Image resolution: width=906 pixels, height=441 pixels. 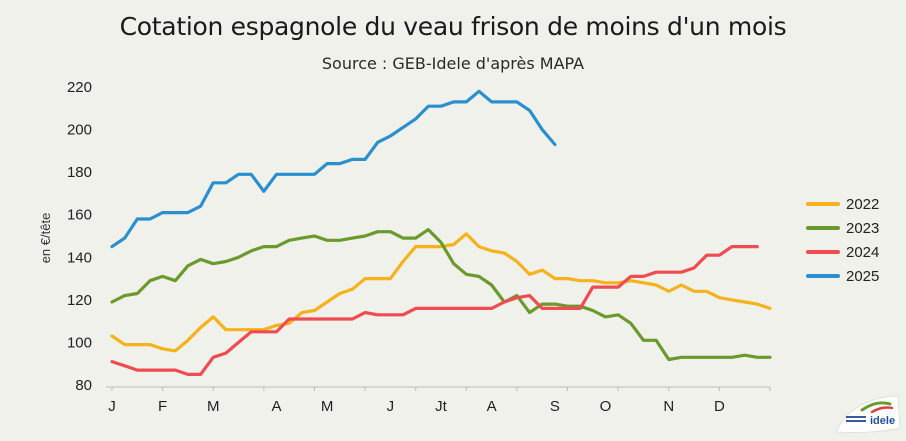 I want to click on legend: 2022 2023 2024 2025, so click(x=842, y=240).